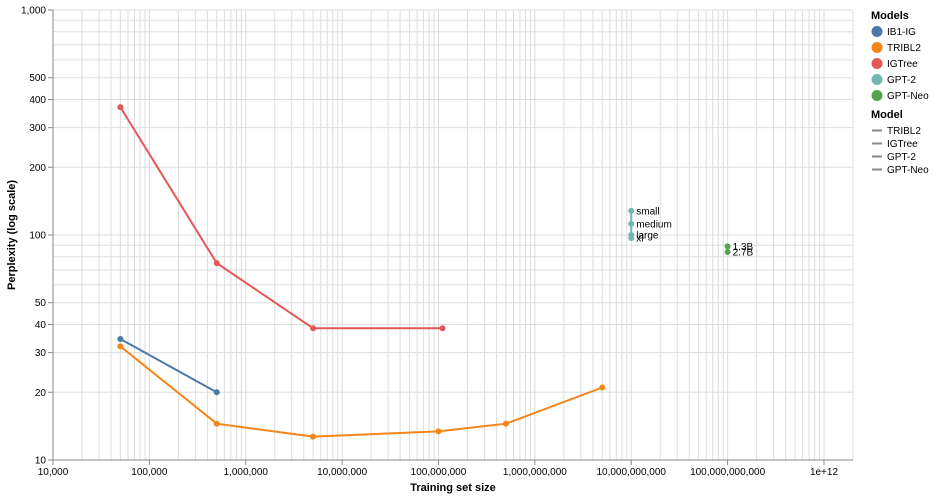 The image size is (934, 497). What do you see at coordinates (53, 472) in the screenshot?
I see `x-tick-label: 10,000` at bounding box center [53, 472].